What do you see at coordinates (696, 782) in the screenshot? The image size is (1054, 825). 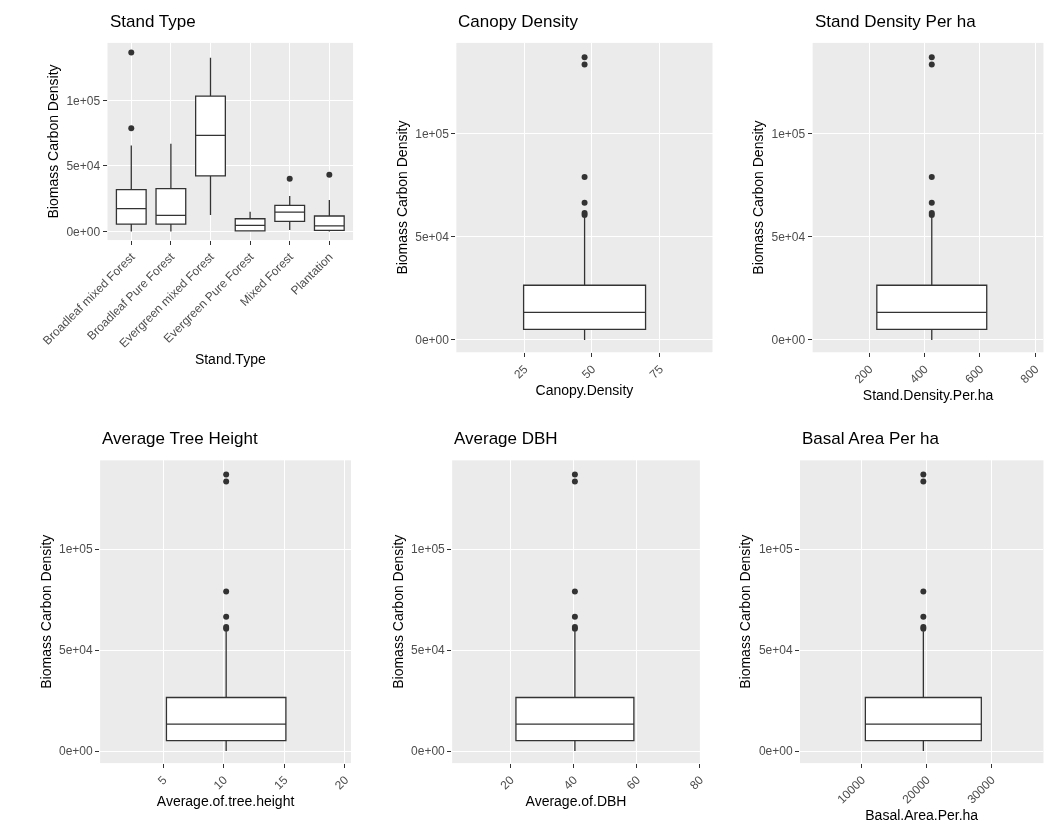 I see `x-tick-label: 80` at bounding box center [696, 782].